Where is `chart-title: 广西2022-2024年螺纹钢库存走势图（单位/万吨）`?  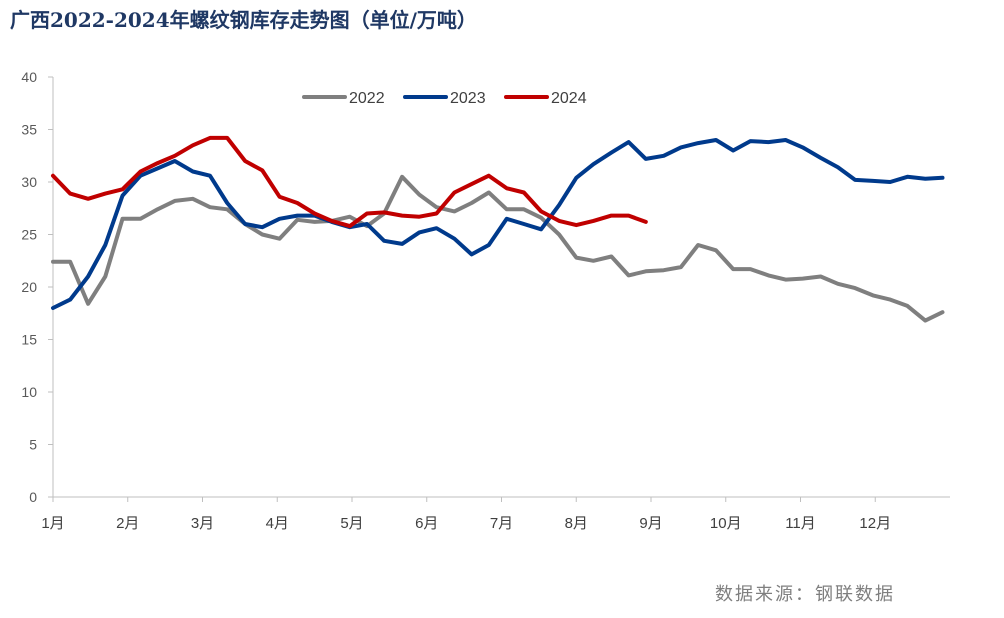 chart-title: 广西2022-2024年螺纹钢库存走势图（单位/万吨） is located at coordinates (243, 20).